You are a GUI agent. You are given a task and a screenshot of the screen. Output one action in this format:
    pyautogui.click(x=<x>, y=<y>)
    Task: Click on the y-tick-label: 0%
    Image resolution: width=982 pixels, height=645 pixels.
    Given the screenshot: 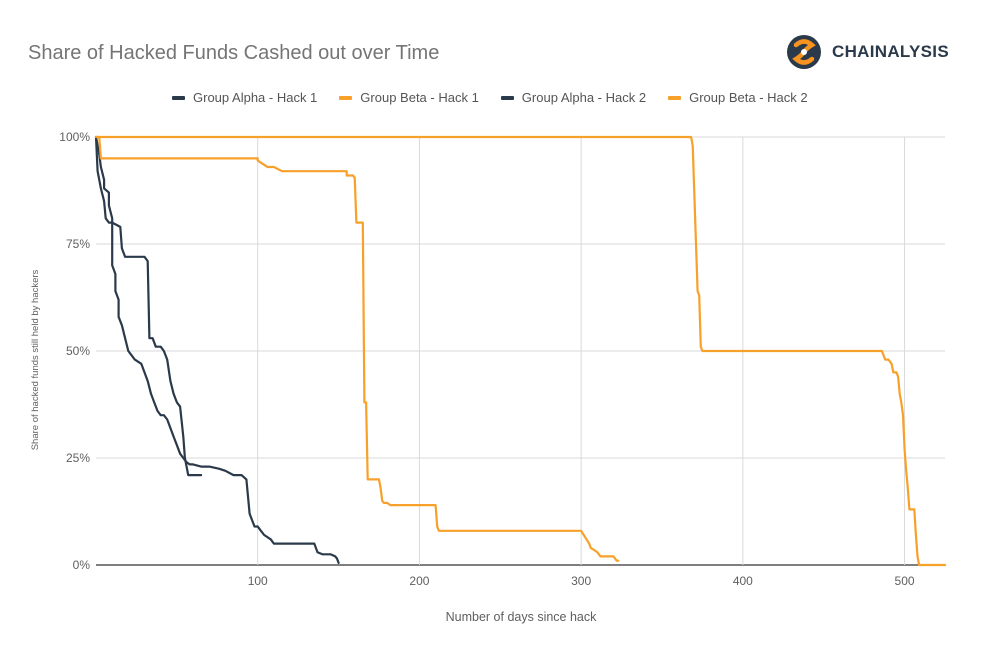 What is the action you would take?
    pyautogui.click(x=82, y=565)
    